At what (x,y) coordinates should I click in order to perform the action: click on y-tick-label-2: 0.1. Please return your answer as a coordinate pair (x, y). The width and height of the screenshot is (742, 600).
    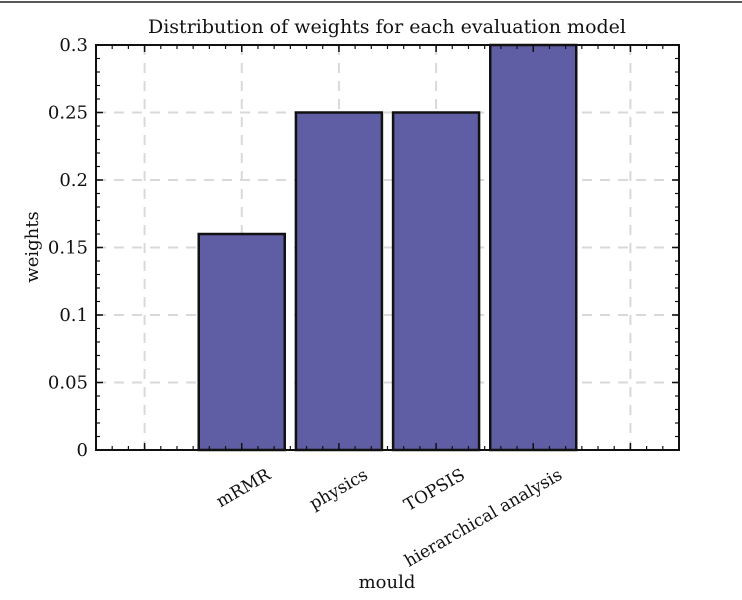
    Looking at the image, I should click on (73, 315).